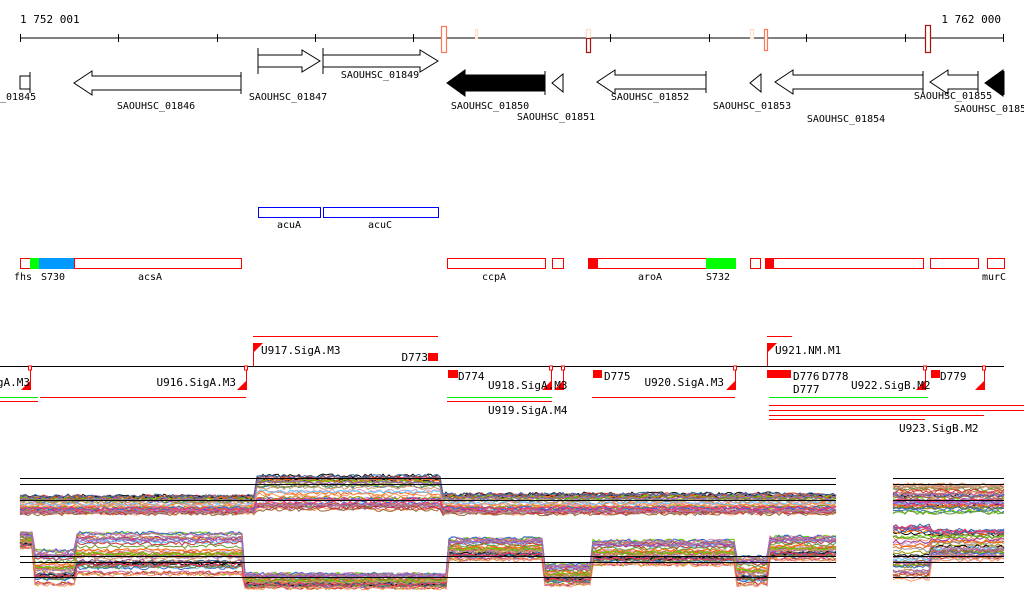 The width and height of the screenshot is (1024, 611). I want to click on feature-label-aroA: aroA, so click(650, 277).